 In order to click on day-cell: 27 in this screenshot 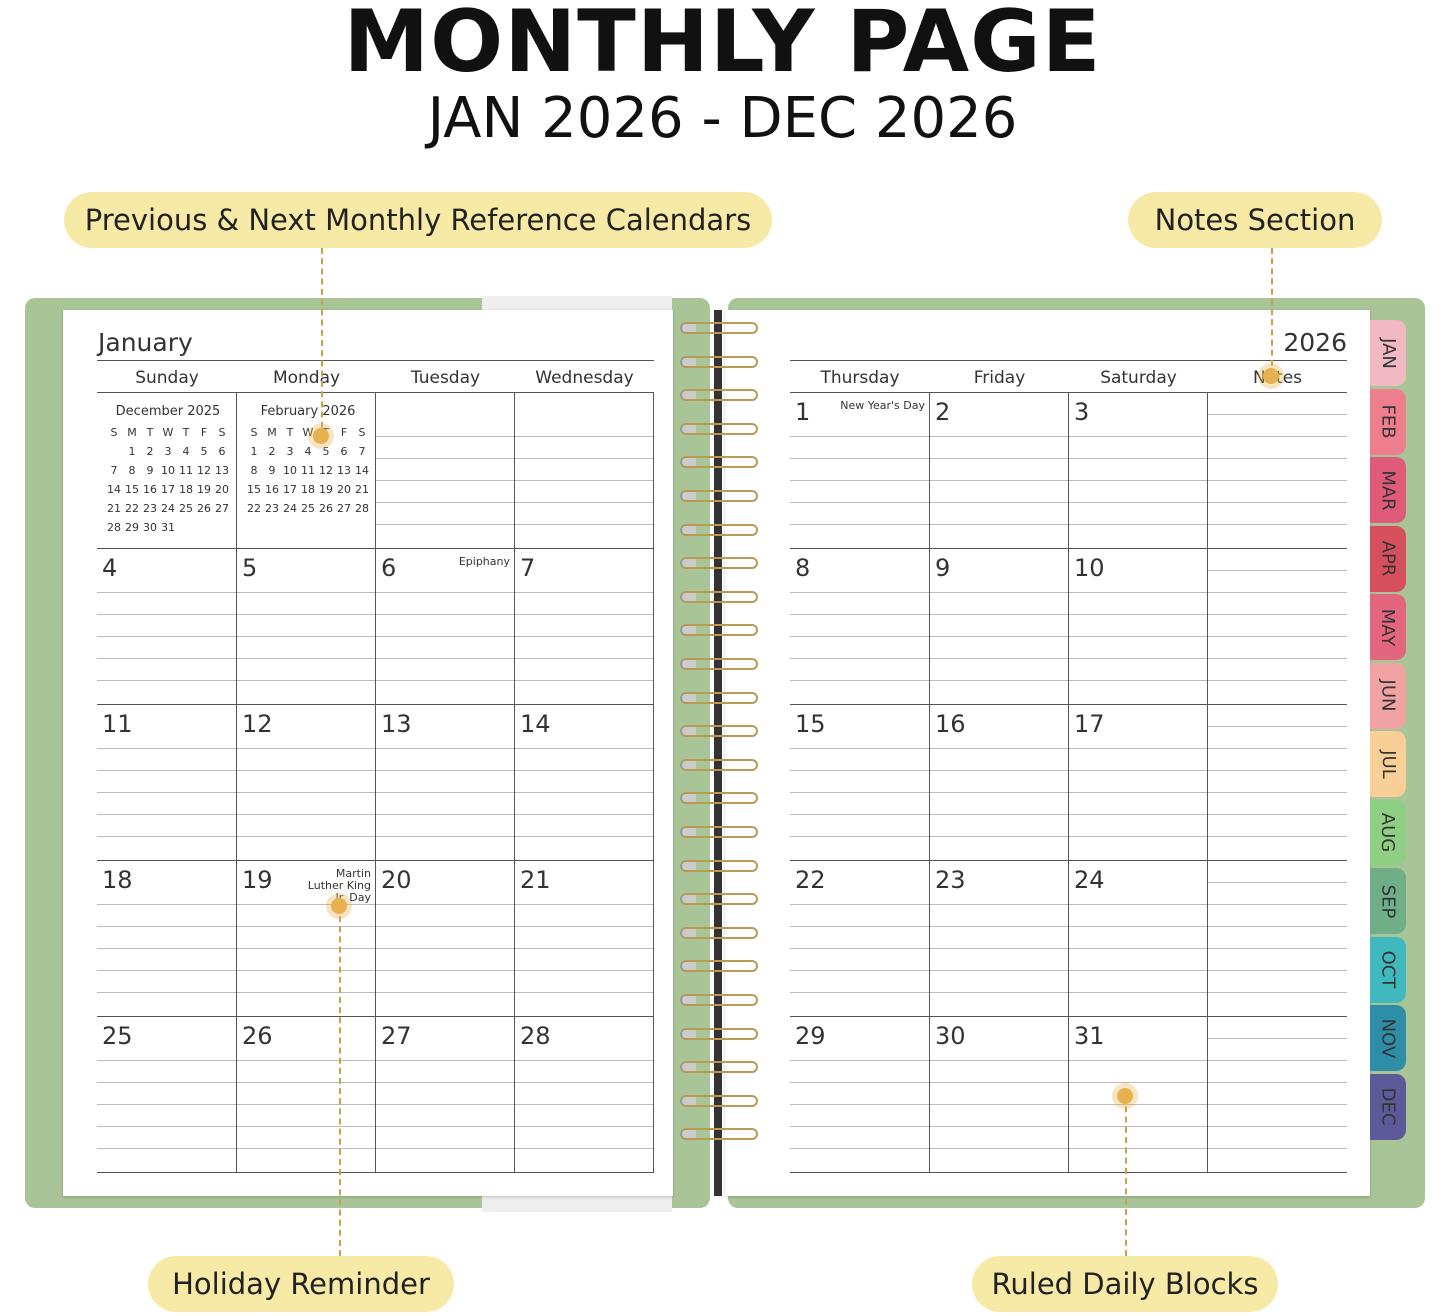, I will do `click(445, 1094)`.